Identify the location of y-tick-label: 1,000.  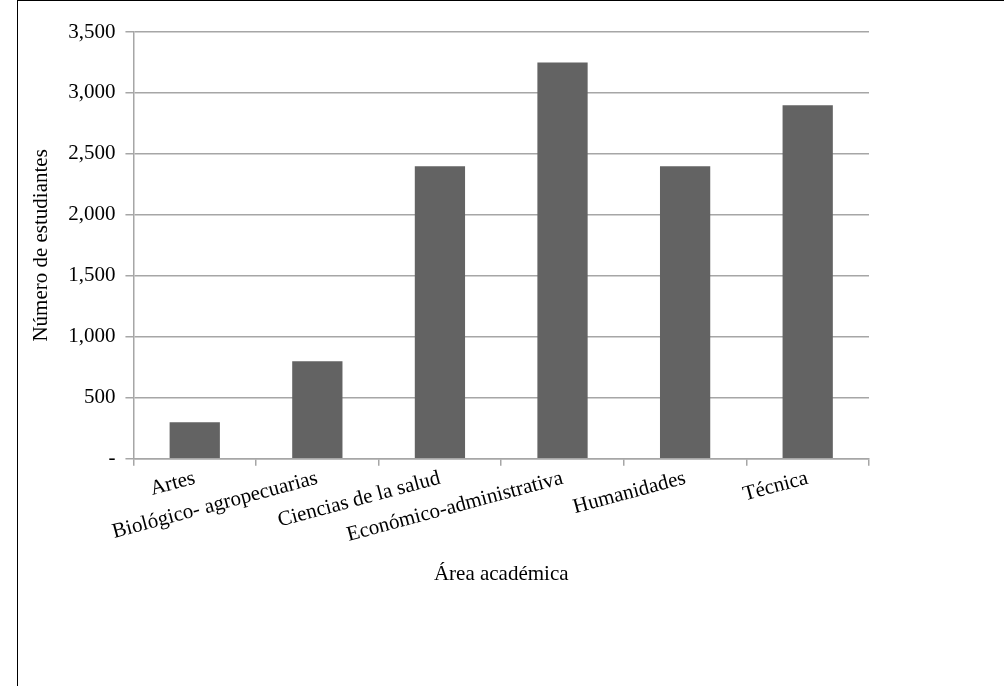
(92, 335).